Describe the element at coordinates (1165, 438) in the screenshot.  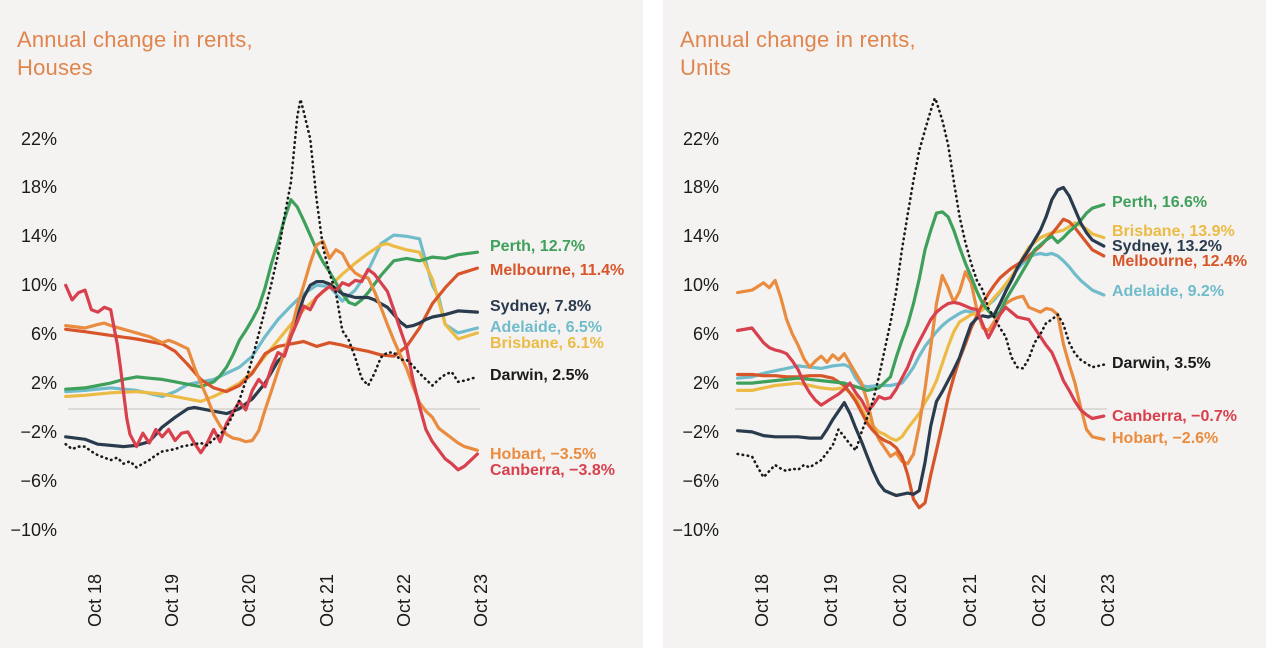
I see `legend-label-hobart: Hobart, −2.6%` at that location.